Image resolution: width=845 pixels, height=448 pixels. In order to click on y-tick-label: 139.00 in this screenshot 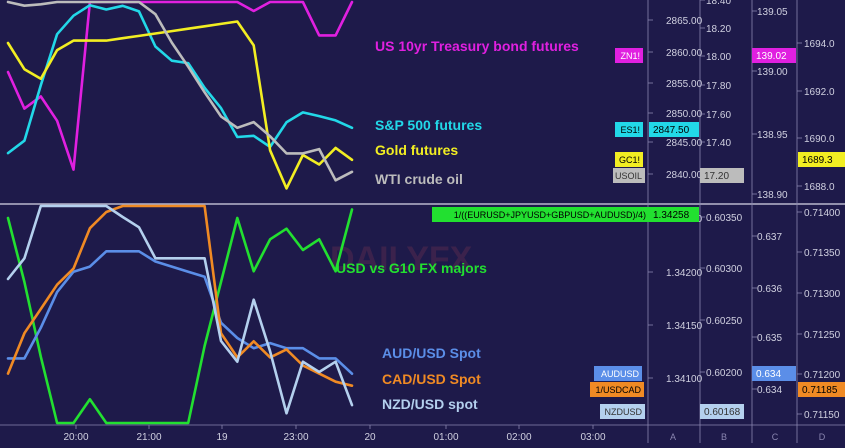, I will do `click(772, 72)`.